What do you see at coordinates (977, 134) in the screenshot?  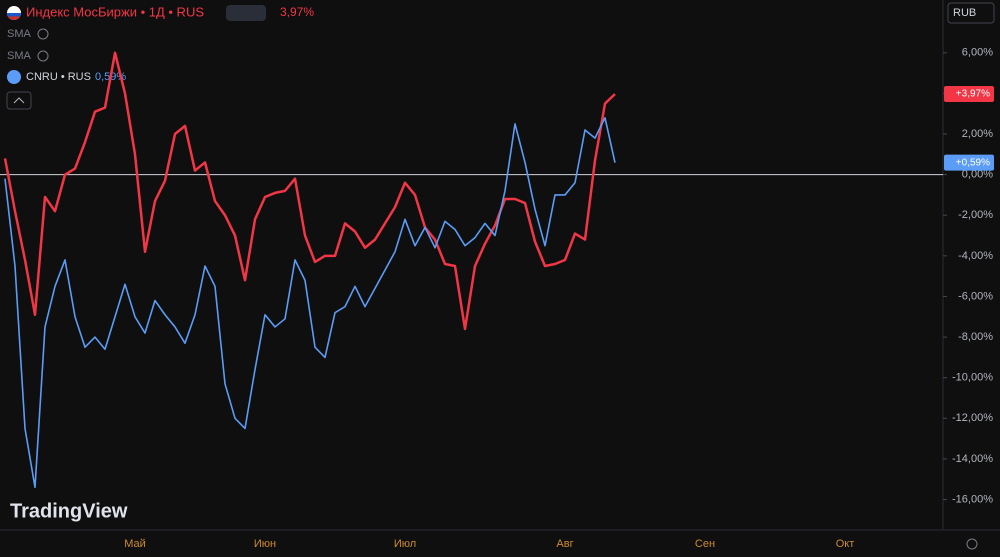 I see `y-tick-label: 2,00%` at bounding box center [977, 134].